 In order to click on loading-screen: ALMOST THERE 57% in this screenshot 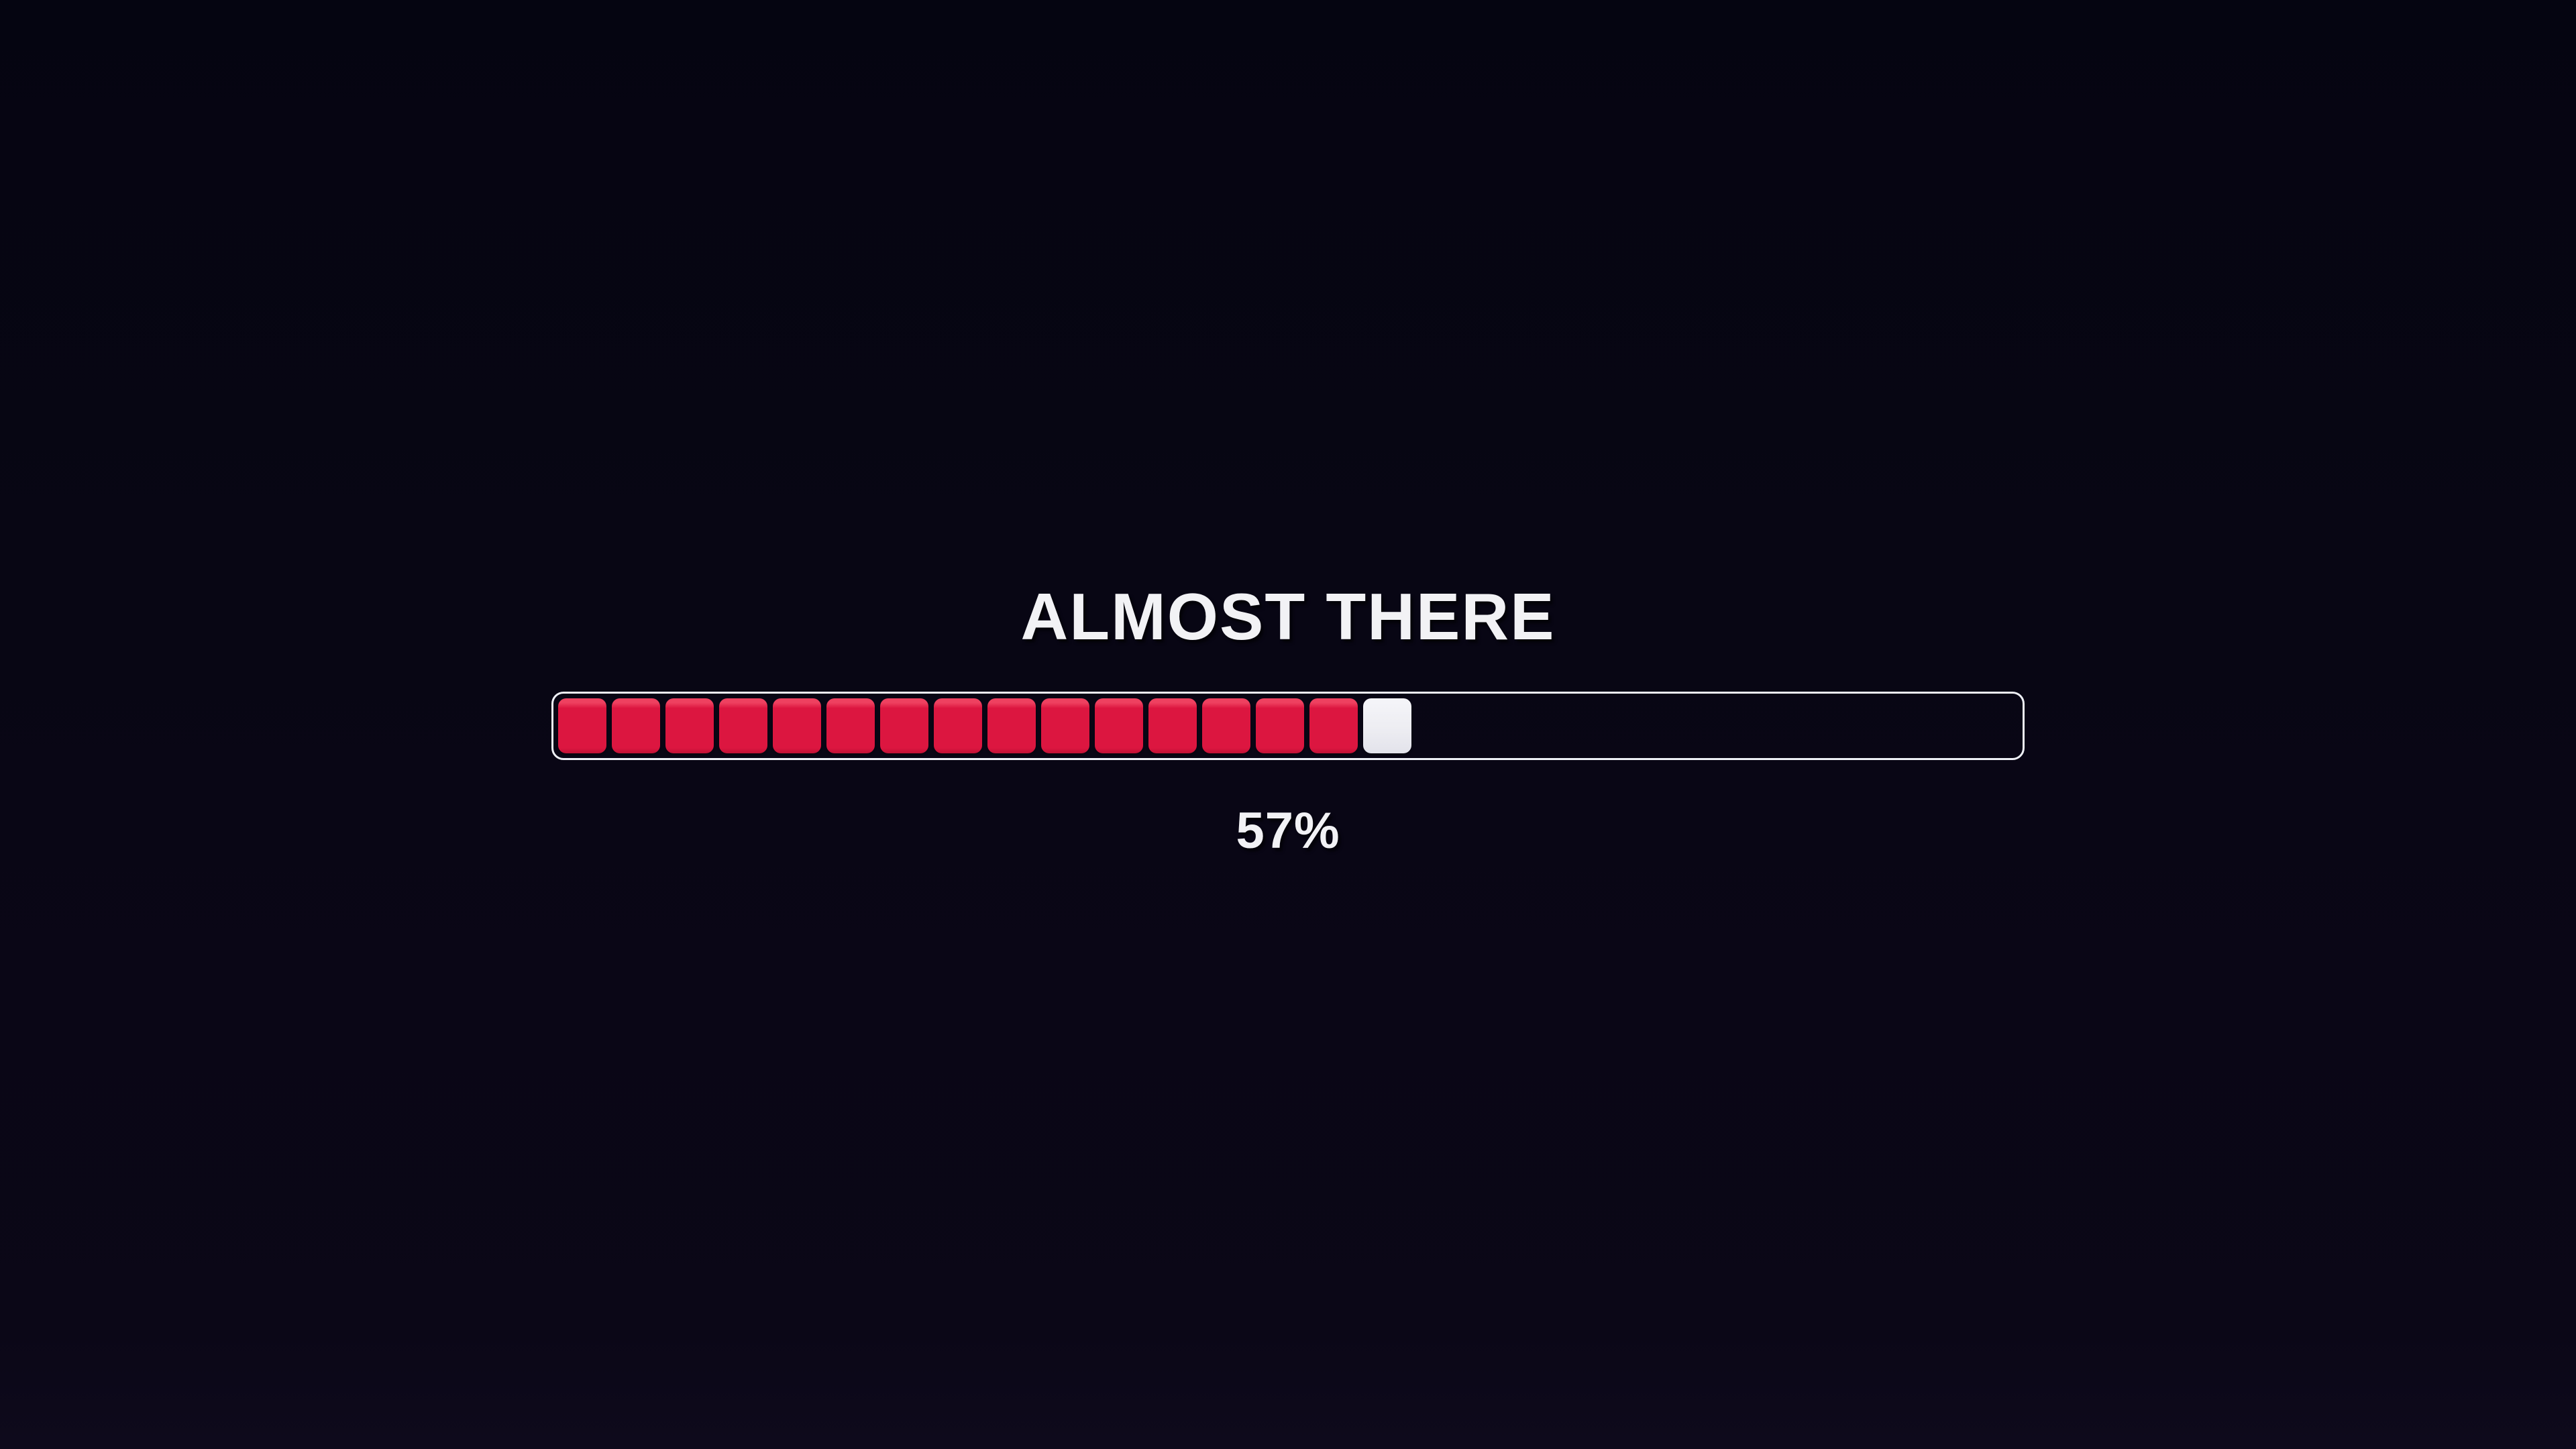, I will do `click(1288, 718)`.